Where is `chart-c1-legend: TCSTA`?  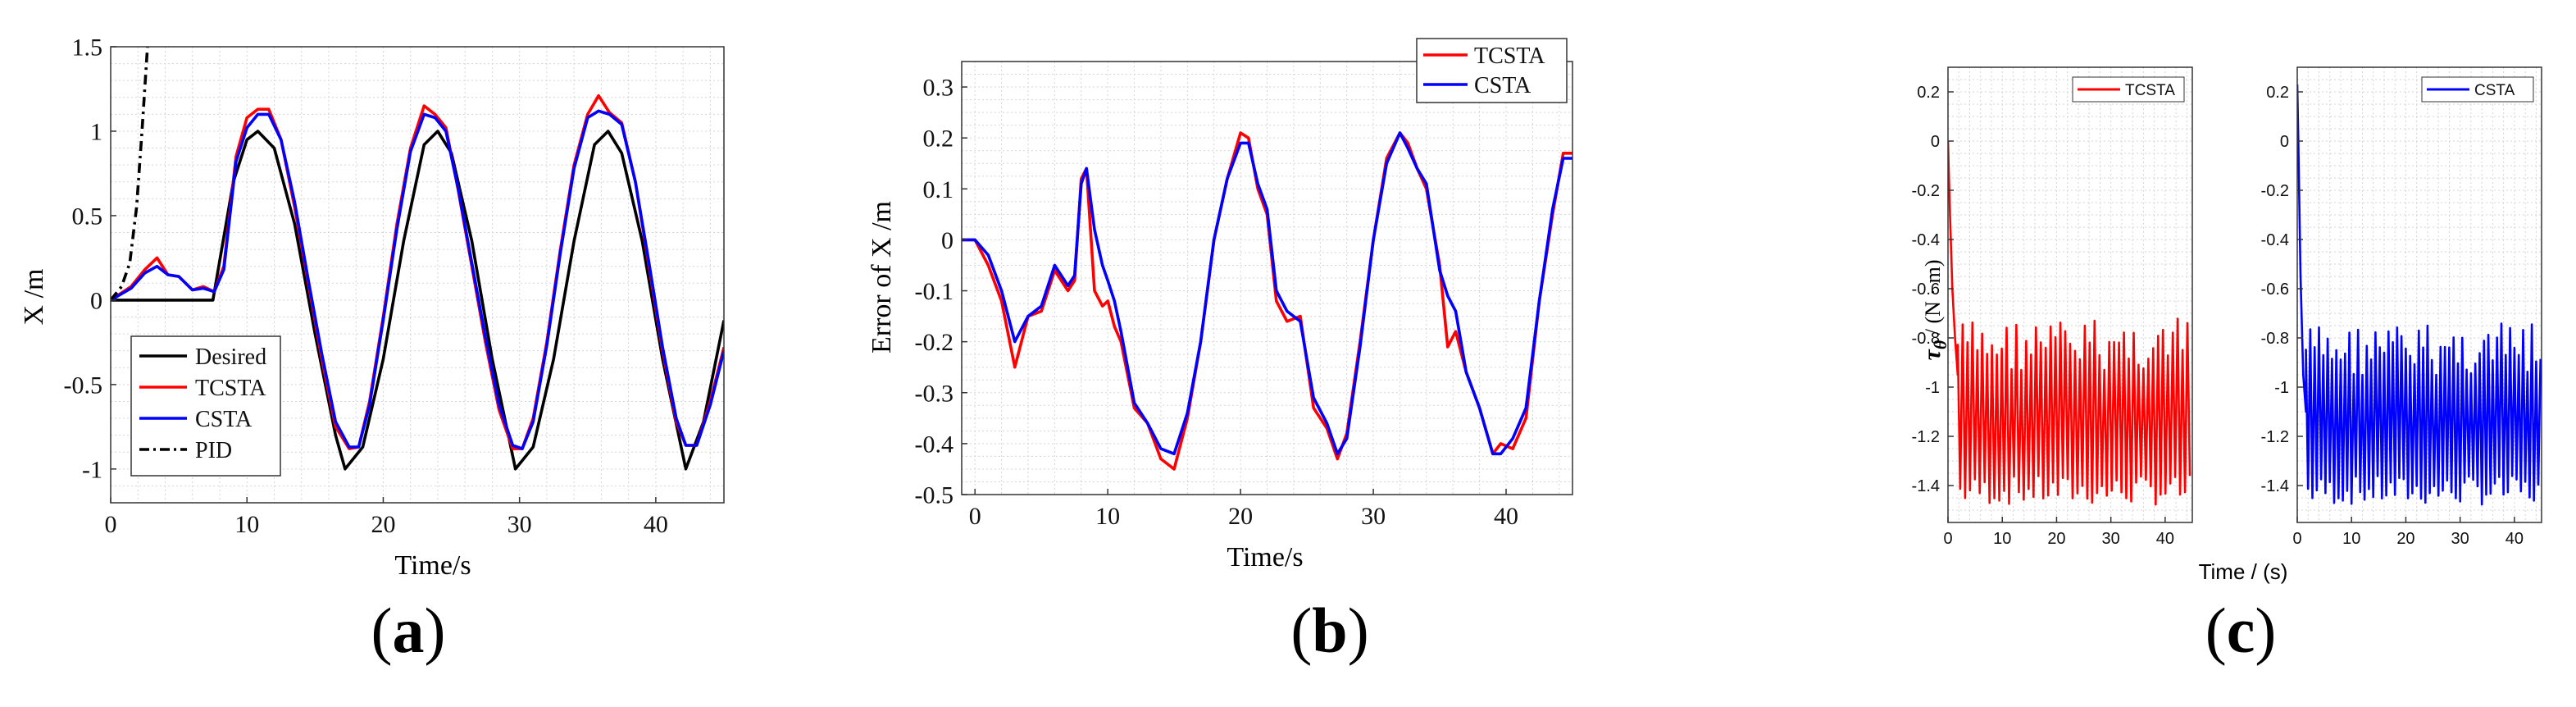
chart-c1-legend: TCSTA is located at coordinates (2128, 89).